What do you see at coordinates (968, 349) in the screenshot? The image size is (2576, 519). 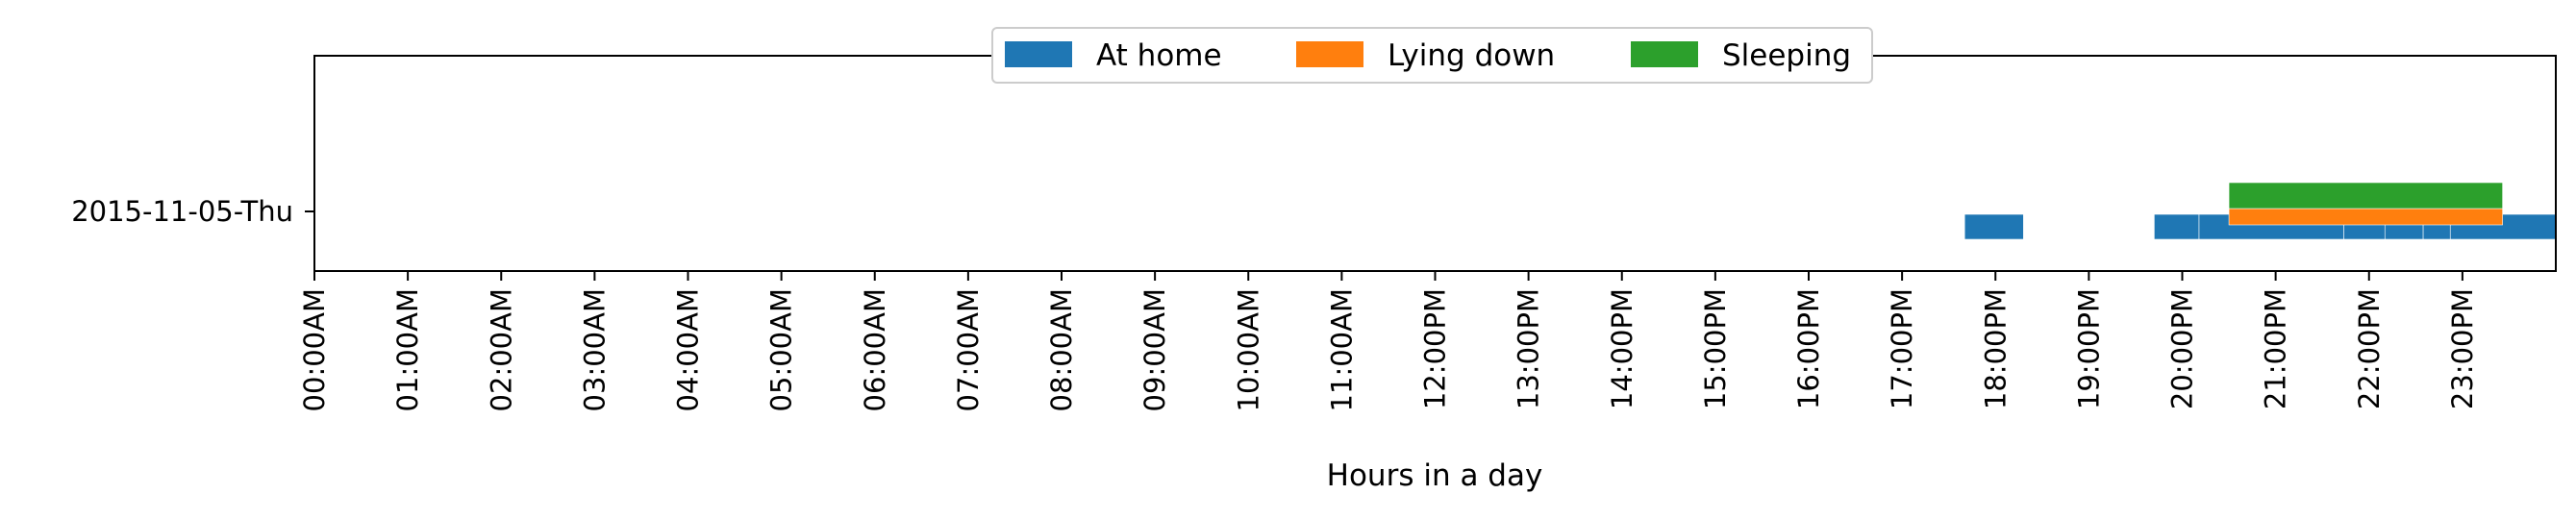 I see `x-tick-label-7: 07:00AM` at bounding box center [968, 349].